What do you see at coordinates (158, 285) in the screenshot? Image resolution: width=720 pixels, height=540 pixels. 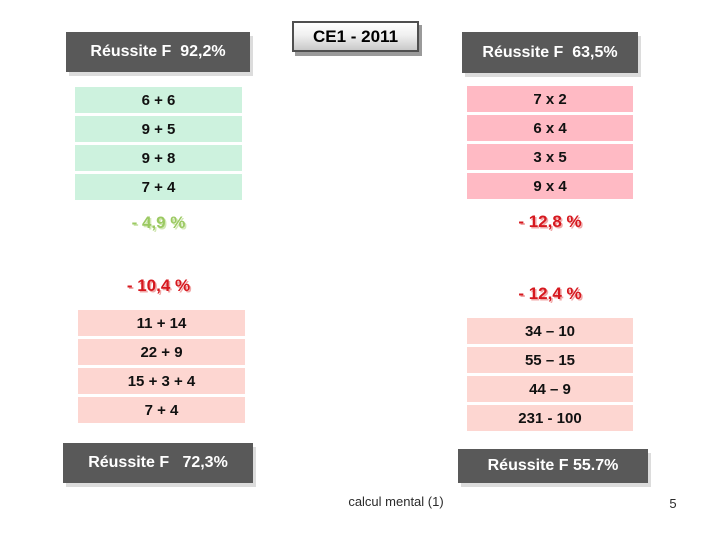 I see `delta-left-bottom: - 10,4 %` at bounding box center [158, 285].